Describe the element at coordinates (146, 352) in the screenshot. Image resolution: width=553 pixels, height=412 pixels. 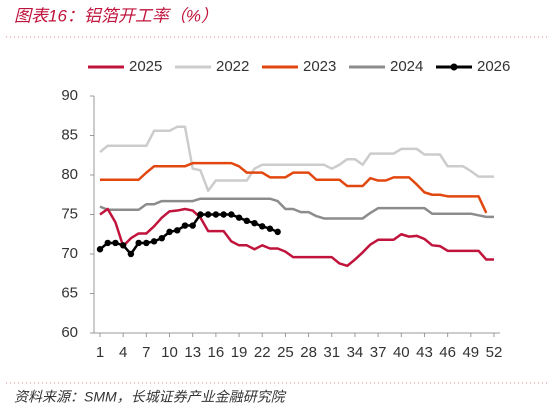
I see `x-tick-label: 7` at that location.